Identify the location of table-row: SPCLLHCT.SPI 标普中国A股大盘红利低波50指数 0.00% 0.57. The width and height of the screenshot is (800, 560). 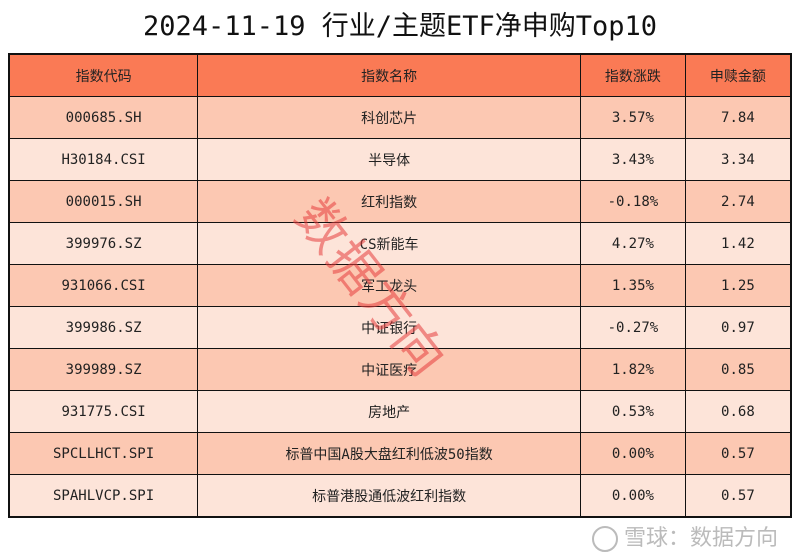
(400, 453).